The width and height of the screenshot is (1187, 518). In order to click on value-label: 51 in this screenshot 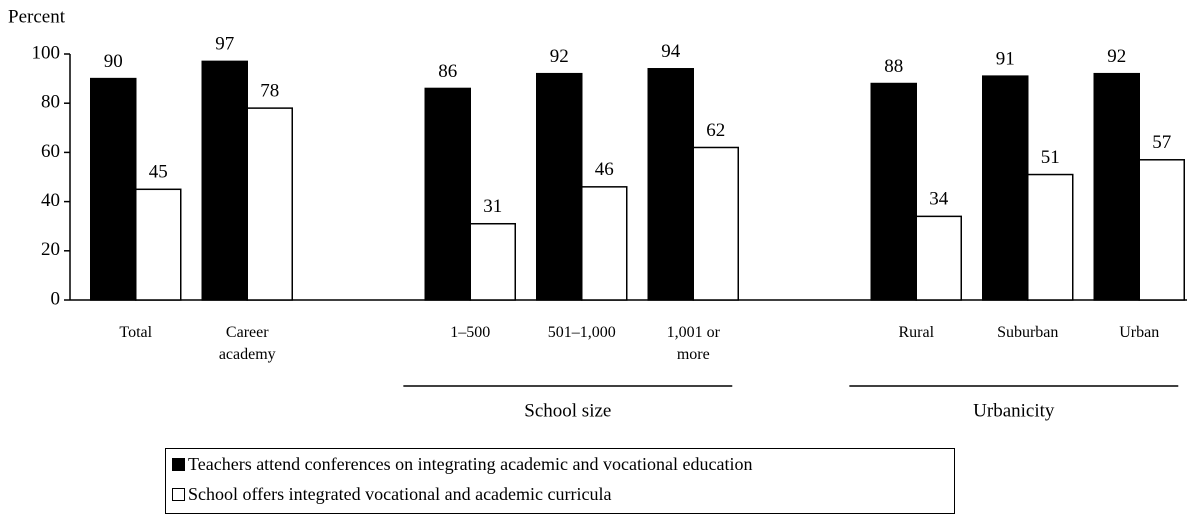, I will do `click(1050, 157)`.